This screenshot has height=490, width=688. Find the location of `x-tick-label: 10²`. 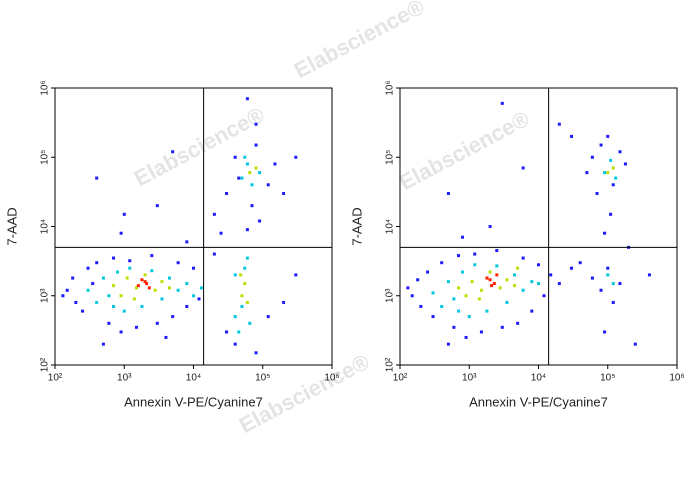

x-tick-label: 10² is located at coordinates (55, 378).